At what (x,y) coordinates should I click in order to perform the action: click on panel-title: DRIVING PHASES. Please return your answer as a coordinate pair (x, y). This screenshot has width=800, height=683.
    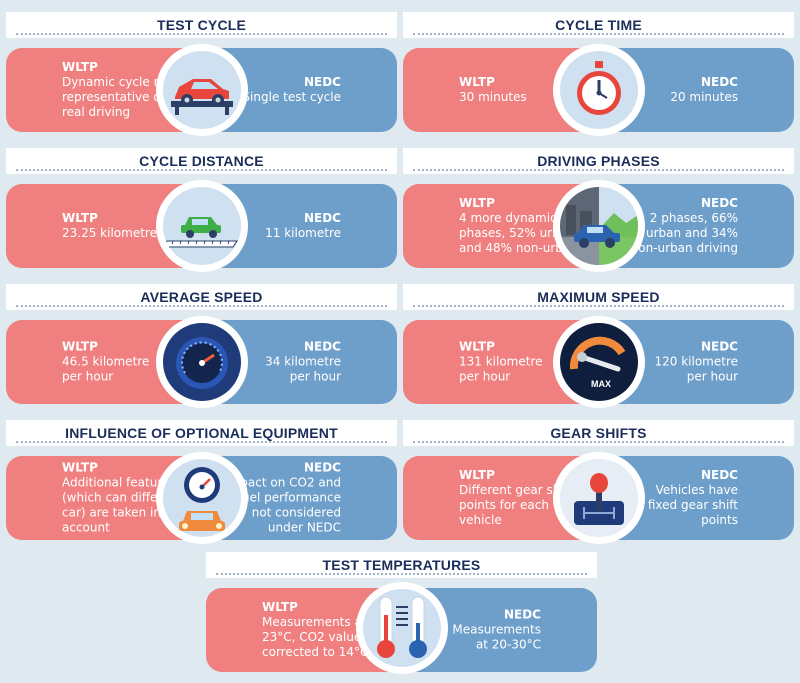
    Looking at the image, I should click on (598, 161).